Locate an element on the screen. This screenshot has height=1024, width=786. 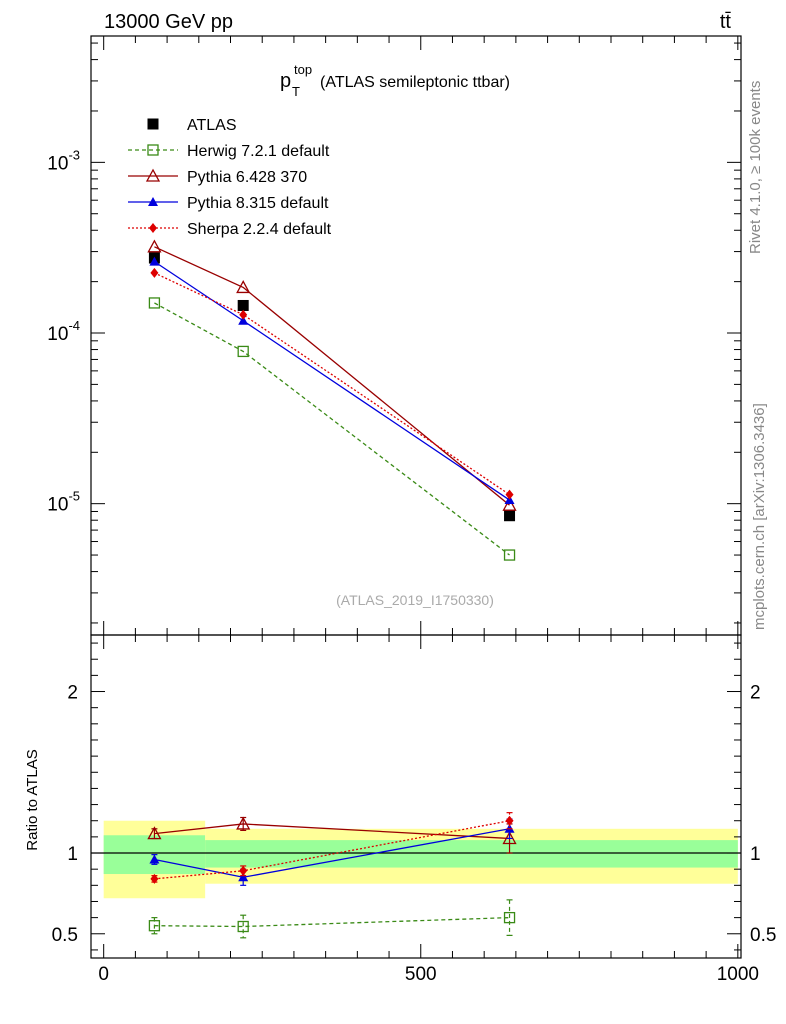
main-markers is located at coordinates (332, 400).